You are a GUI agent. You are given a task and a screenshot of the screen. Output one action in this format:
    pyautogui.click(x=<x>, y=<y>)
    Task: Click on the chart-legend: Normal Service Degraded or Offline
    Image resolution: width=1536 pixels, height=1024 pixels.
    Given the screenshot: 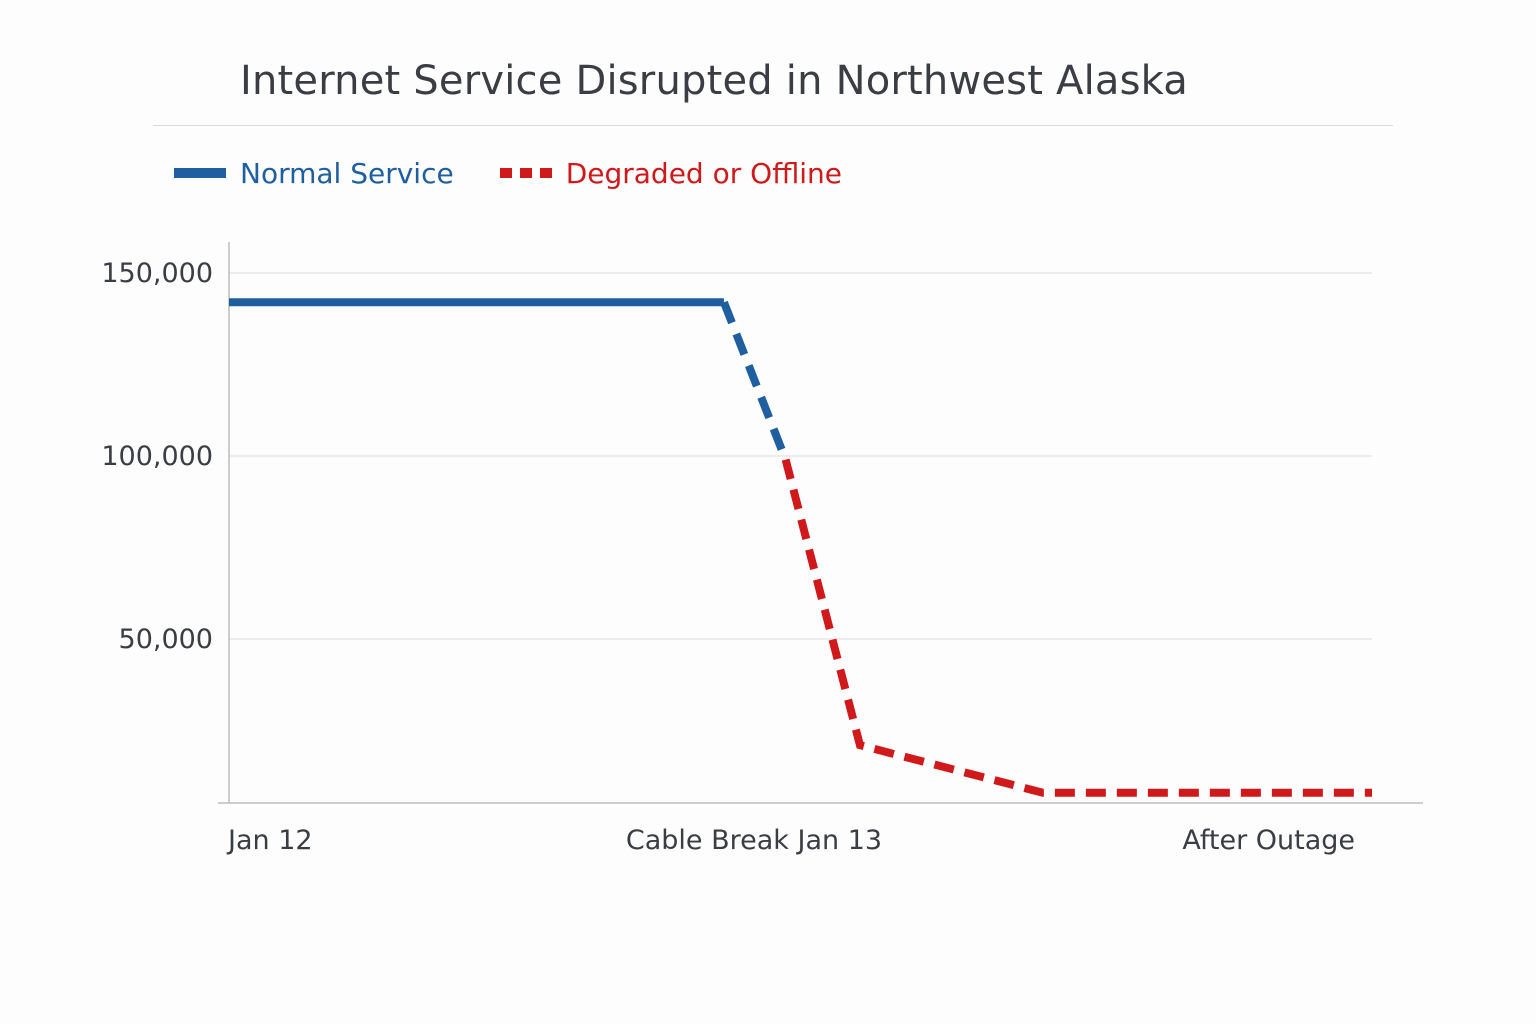 What is the action you would take?
    pyautogui.click(x=531, y=173)
    